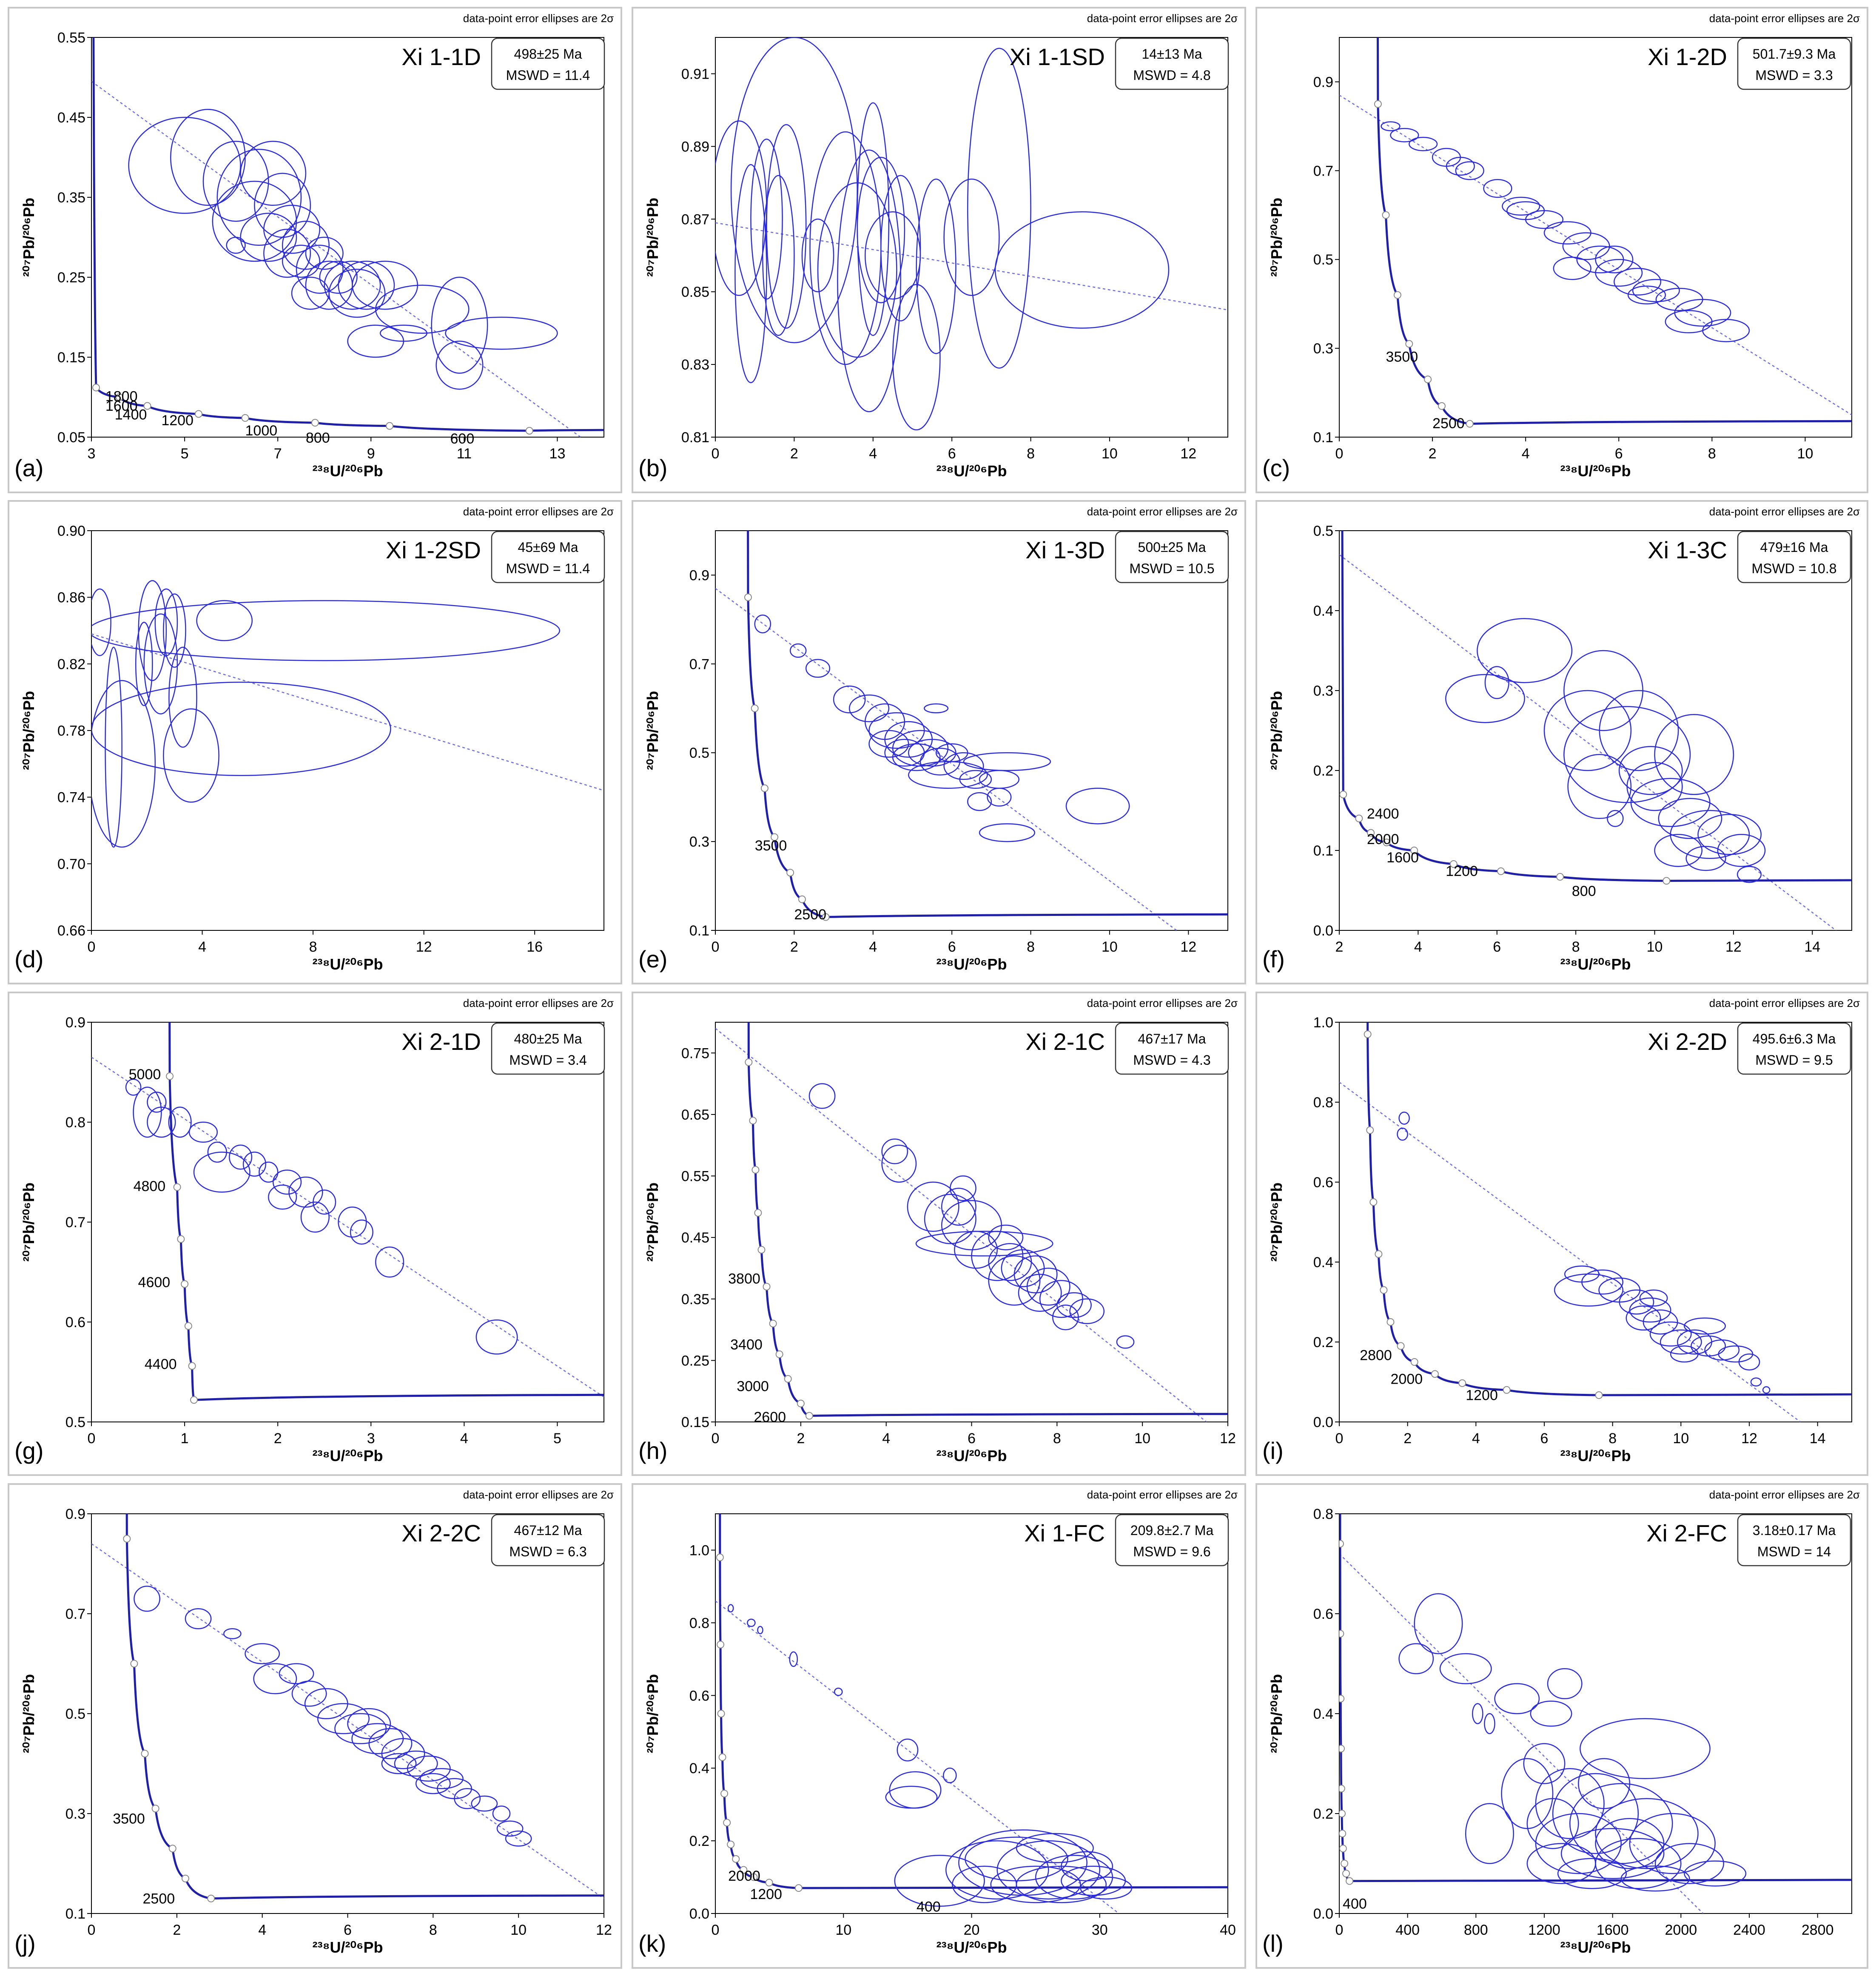  Describe the element at coordinates (873, 947) in the screenshot. I see `x-tick-label: 4` at that location.